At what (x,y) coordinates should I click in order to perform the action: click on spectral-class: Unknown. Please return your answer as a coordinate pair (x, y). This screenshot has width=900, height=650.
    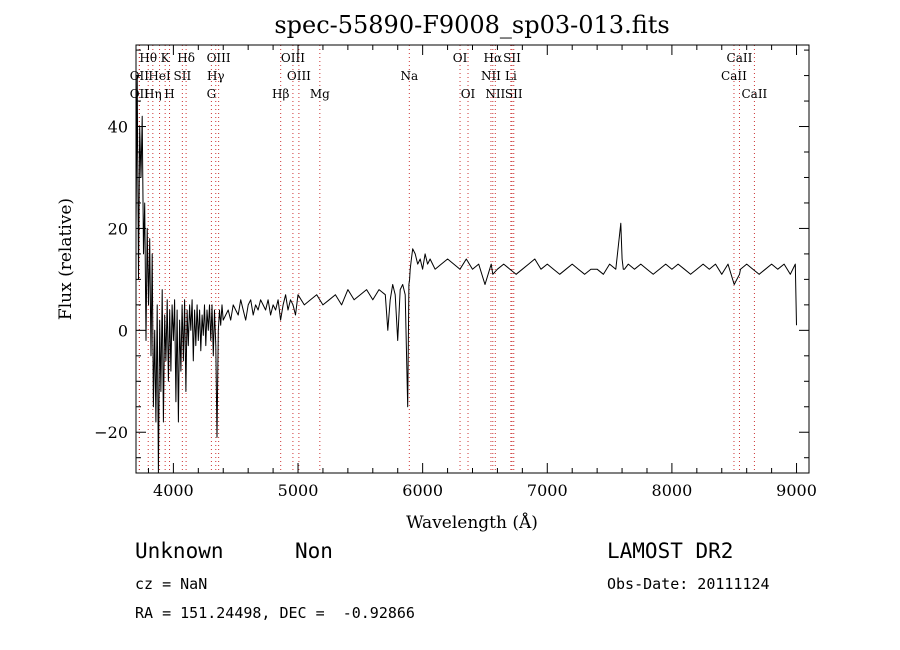
    Looking at the image, I should click on (179, 551).